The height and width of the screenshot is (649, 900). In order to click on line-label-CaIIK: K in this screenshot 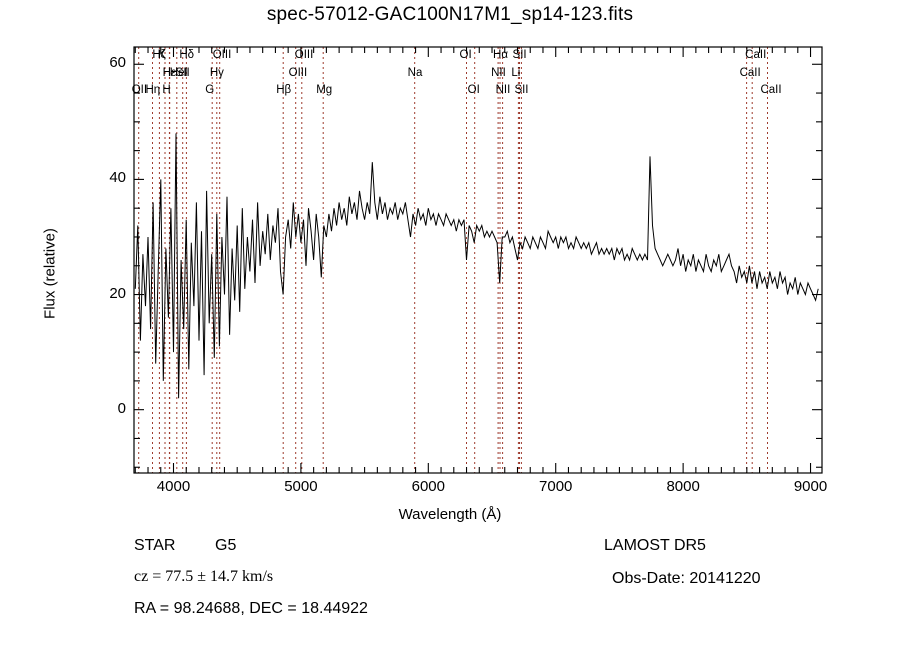, I will do `click(161, 55)`.